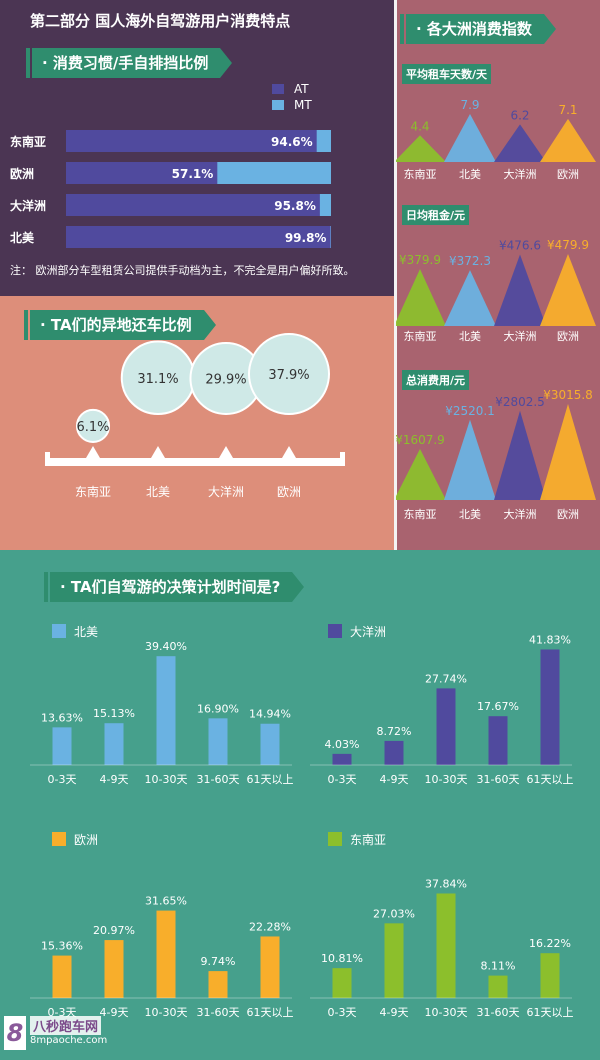 This screenshot has height=1060, width=600. What do you see at coordinates (394, 913) in the screenshot?
I see `bar-value-label: 27.03%` at bounding box center [394, 913].